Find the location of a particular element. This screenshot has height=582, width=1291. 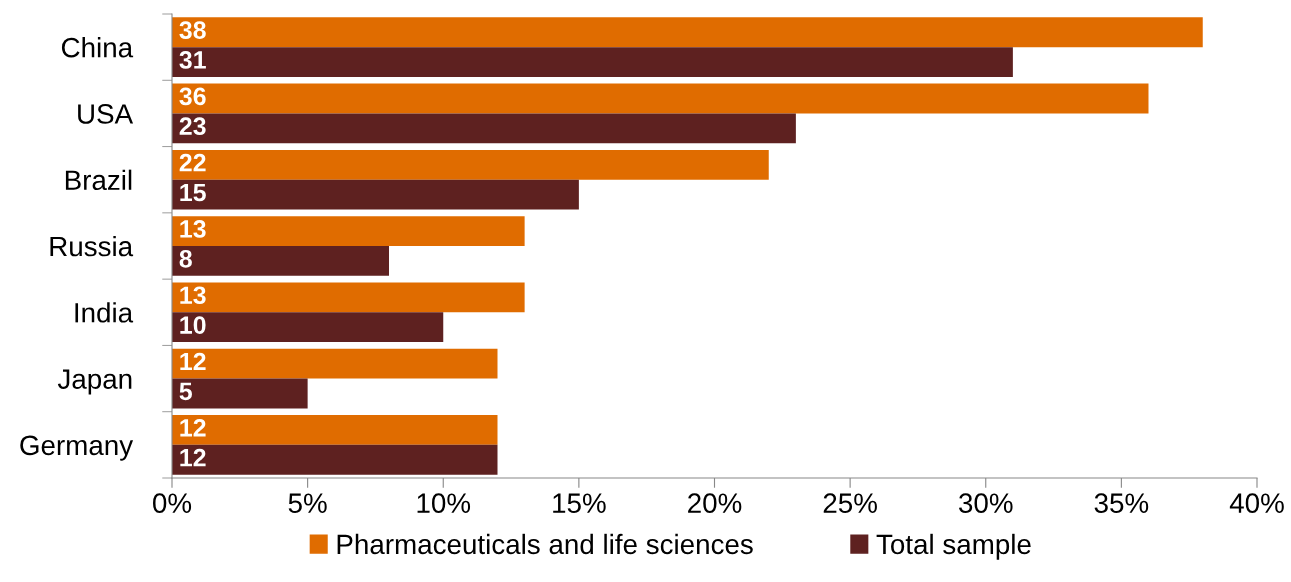

data-label: 36 is located at coordinates (192, 96).